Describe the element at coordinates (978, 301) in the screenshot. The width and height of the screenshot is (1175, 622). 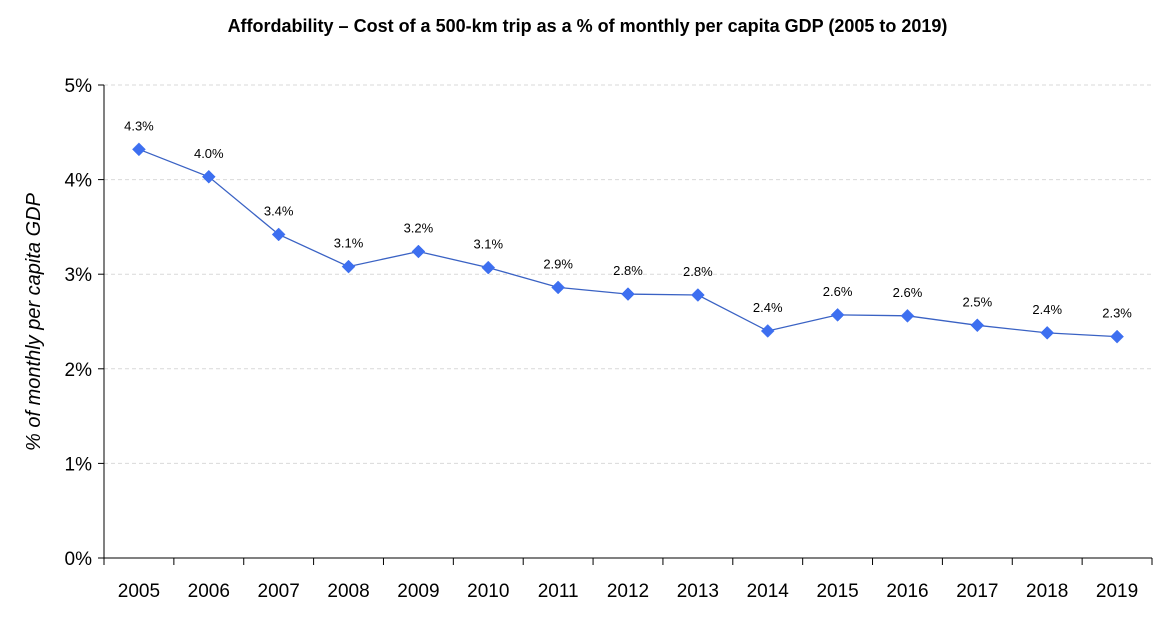
I see `data-label: 2.5%` at that location.